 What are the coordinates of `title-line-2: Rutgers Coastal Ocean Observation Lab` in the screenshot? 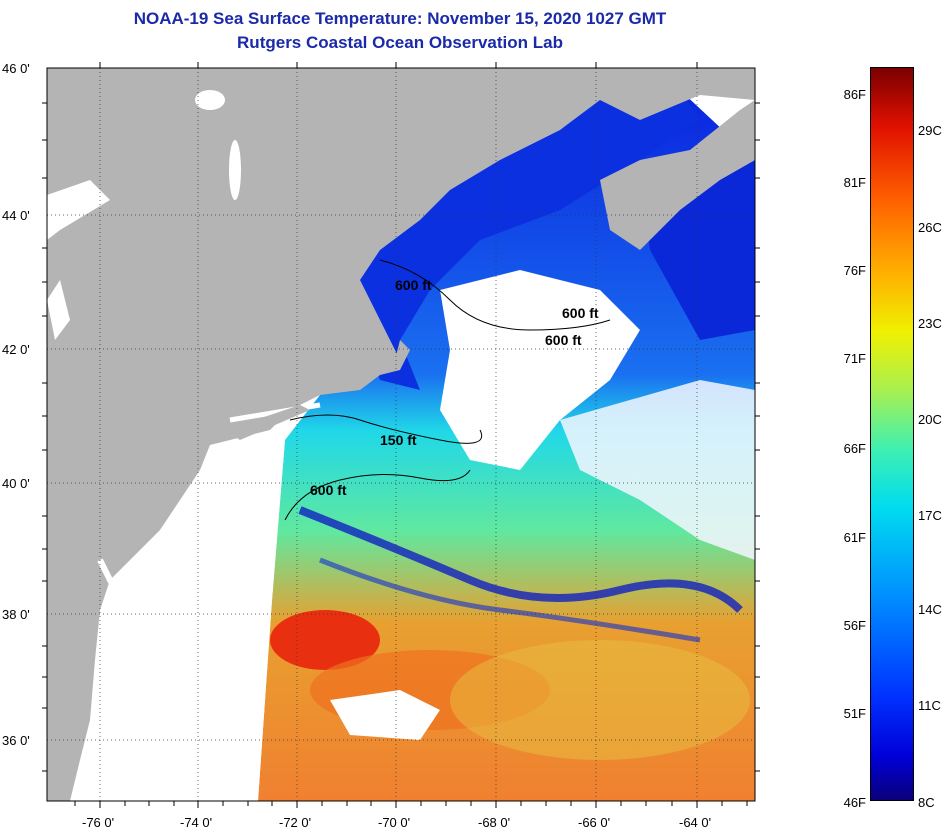 It's located at (400, 42).